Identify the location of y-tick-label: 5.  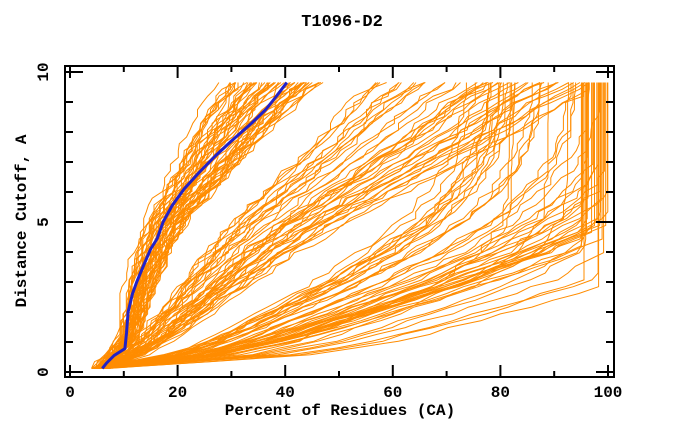
(44, 222).